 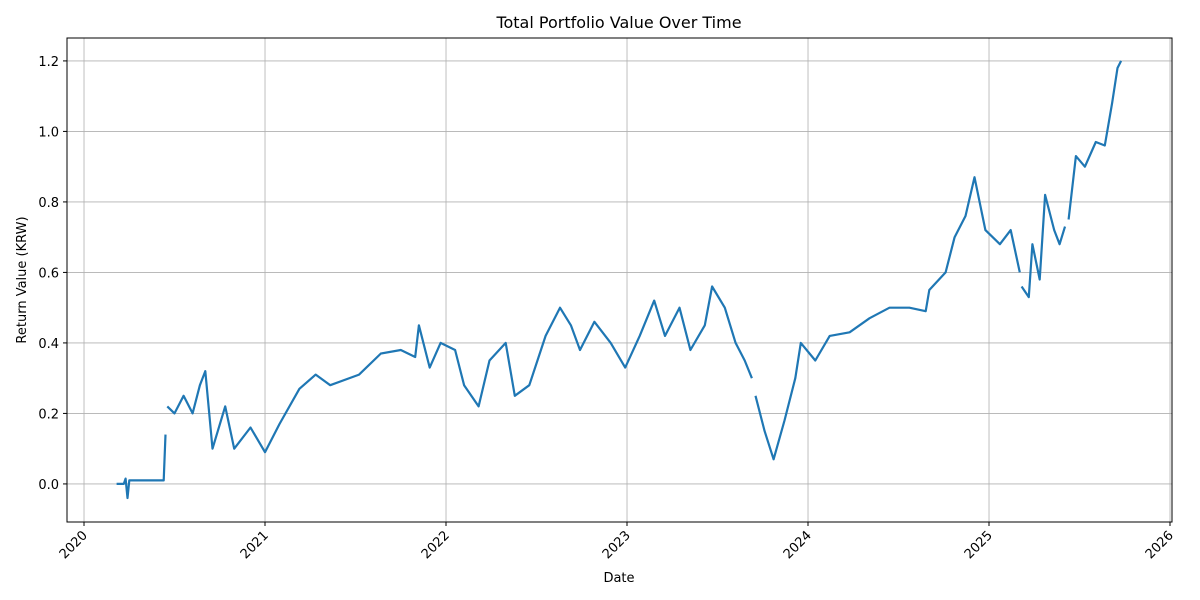 What do you see at coordinates (22, 279) in the screenshot?
I see `y-axis-label: Return Value (KRW)` at bounding box center [22, 279].